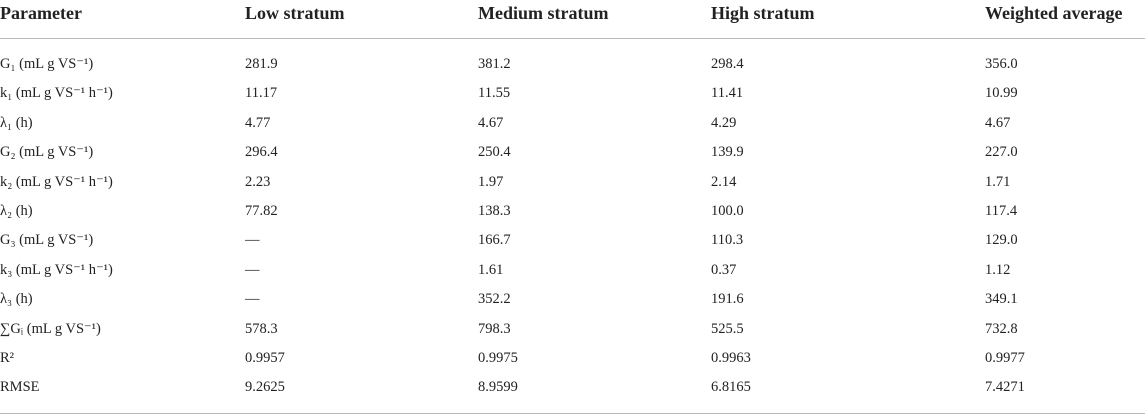 Image resolution: width=1145 pixels, height=416 pixels. I want to click on row-label: G₂ (mL g VS⁻¹), so click(47, 152).